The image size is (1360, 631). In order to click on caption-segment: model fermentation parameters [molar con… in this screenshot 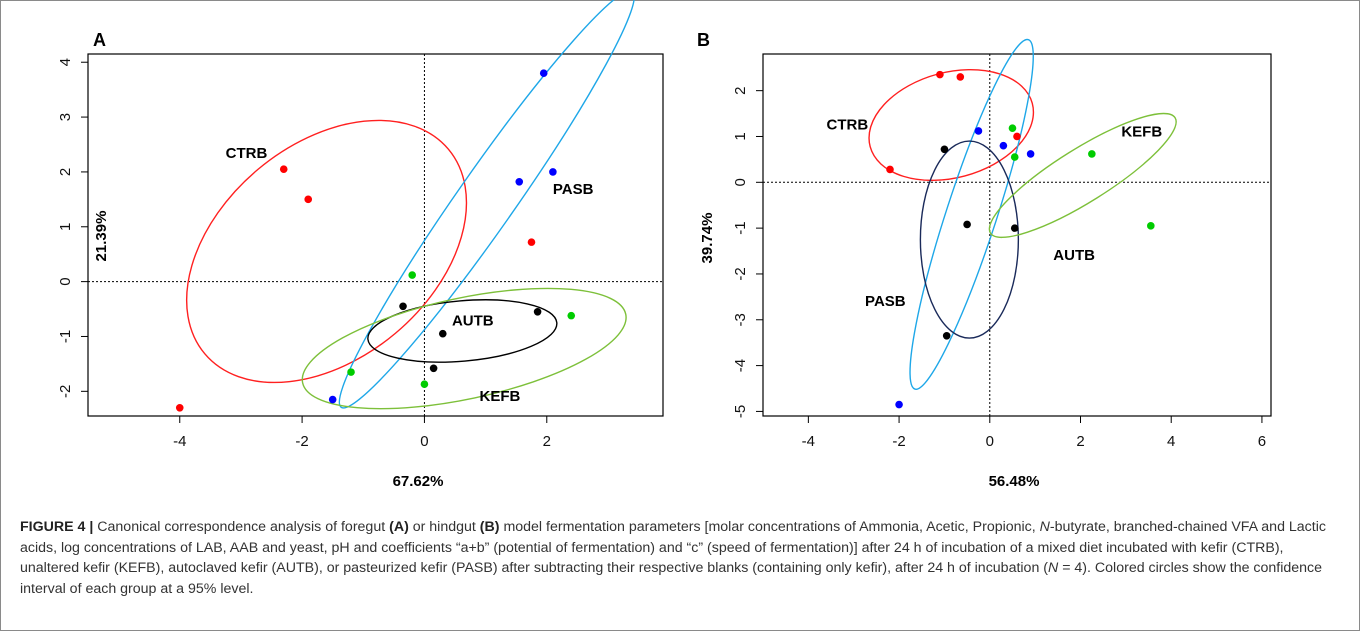, I will do `click(769, 527)`.